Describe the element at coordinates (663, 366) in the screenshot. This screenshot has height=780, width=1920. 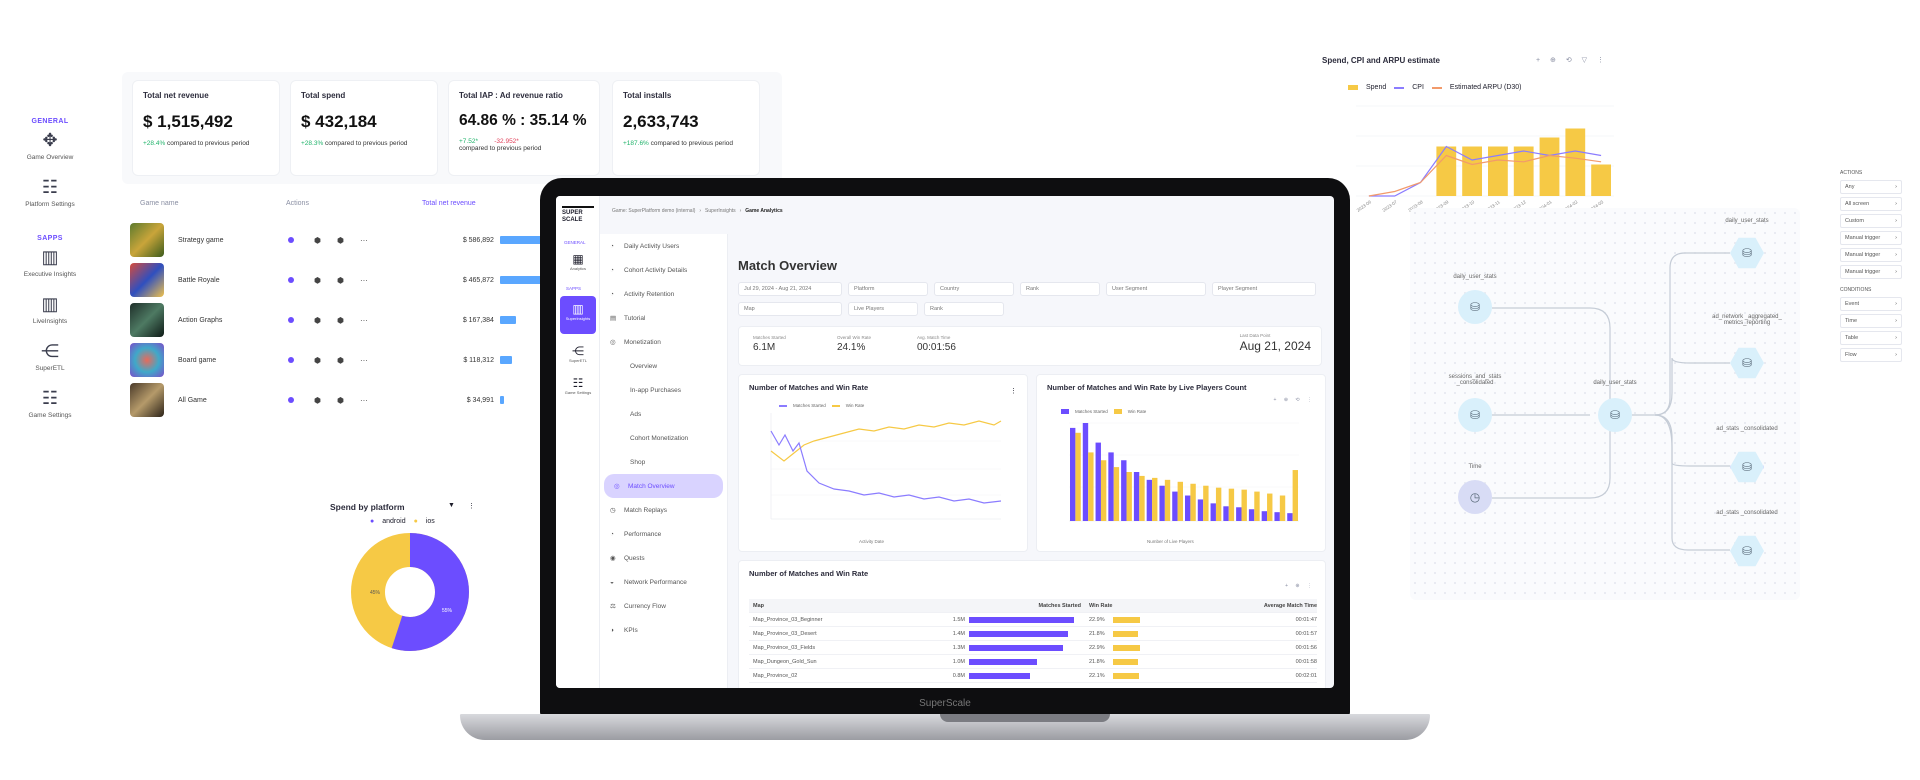
I see `subnav-item: Overview` at that location.